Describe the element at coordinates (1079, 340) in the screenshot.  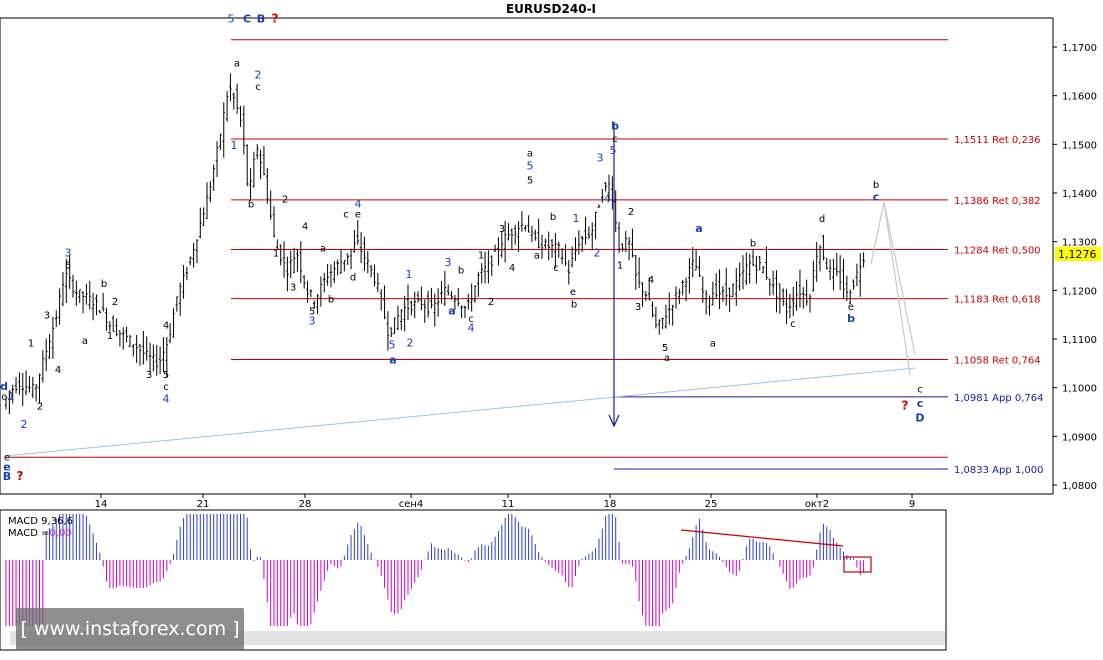
I see `y-tick-label: 1,1100` at that location.